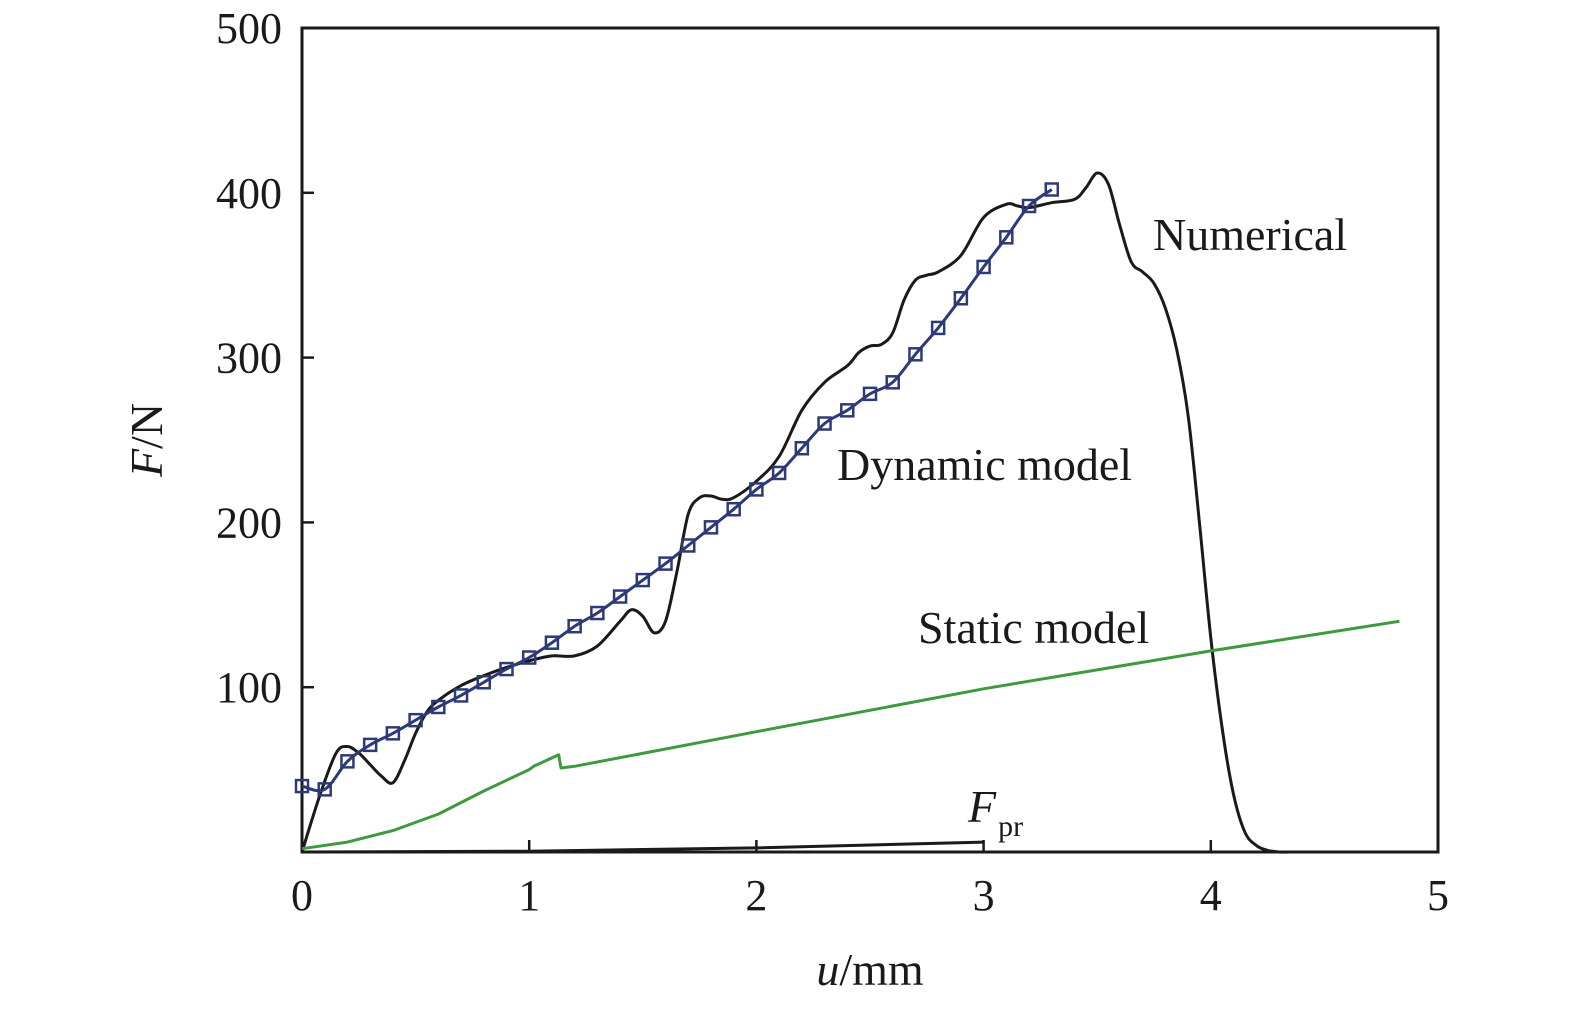 Image resolution: width=1575 pixels, height=1010 pixels. What do you see at coordinates (529, 895) in the screenshot?
I see `x-tick-label: 1` at bounding box center [529, 895].